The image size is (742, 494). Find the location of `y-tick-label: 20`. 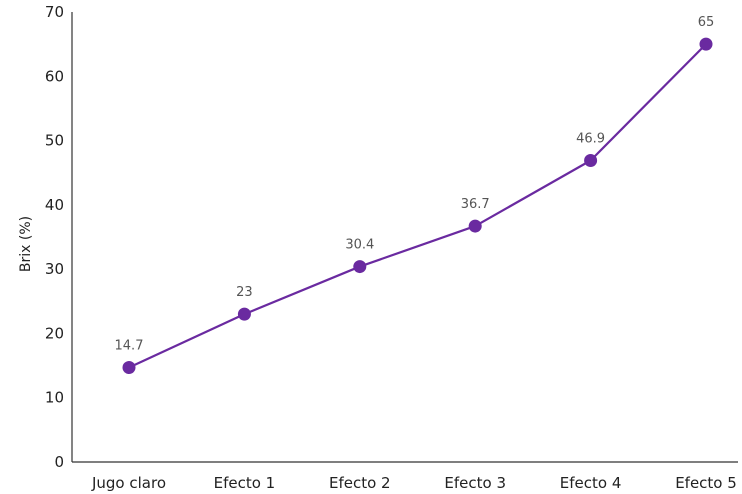

y-tick-label: 20 is located at coordinates (54, 333).